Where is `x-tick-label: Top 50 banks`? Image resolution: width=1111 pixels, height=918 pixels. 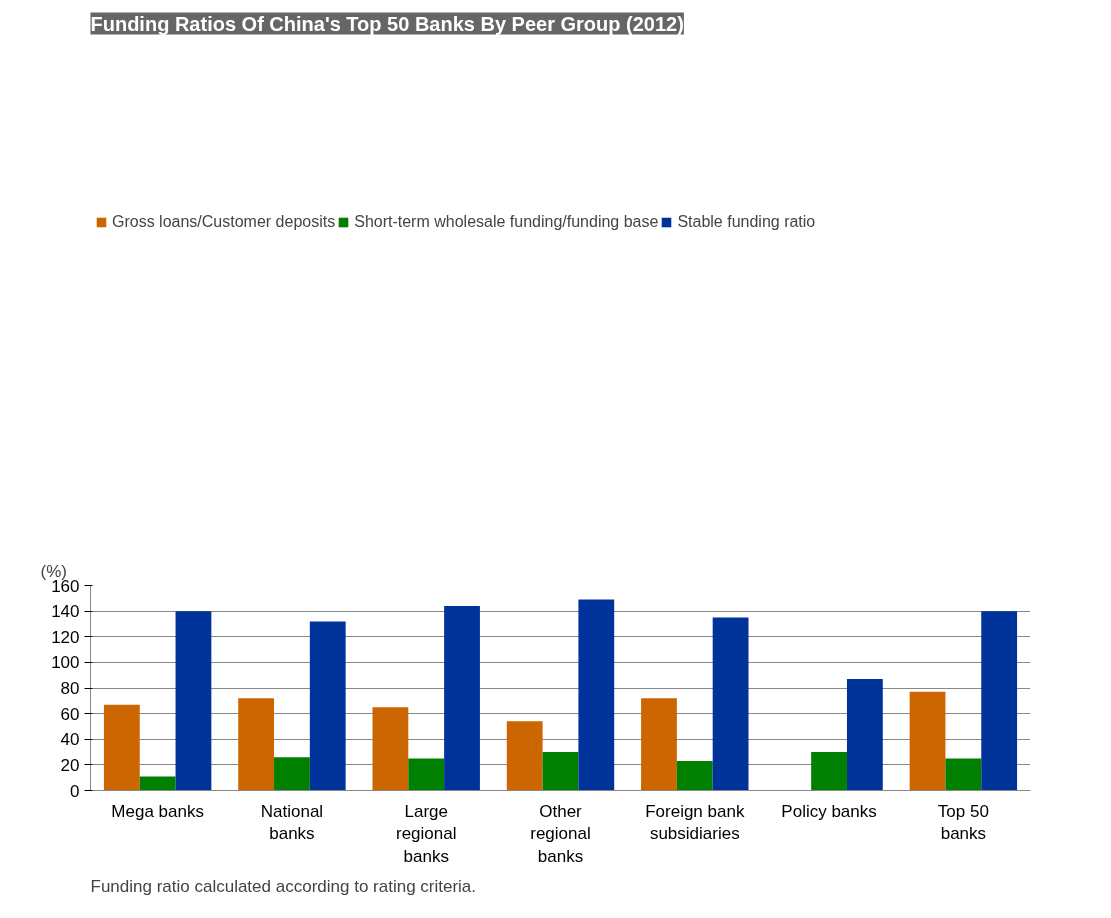 x-tick-label: Top 50 banks is located at coordinates (963, 822).